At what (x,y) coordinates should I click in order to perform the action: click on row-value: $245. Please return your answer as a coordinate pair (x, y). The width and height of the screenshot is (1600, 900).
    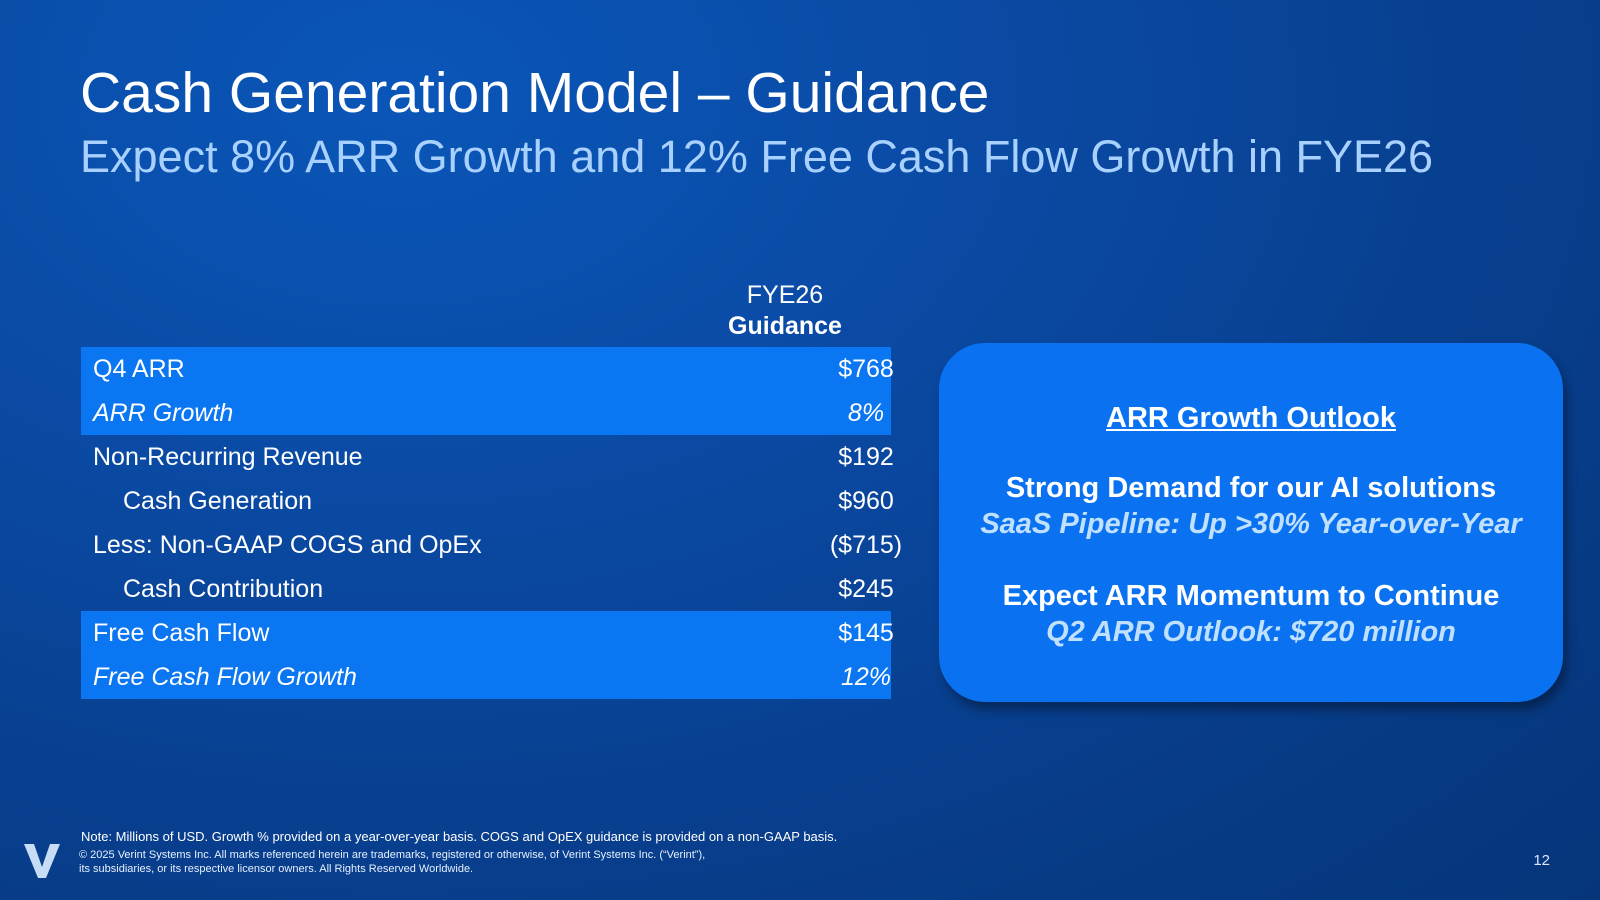
    Looking at the image, I should click on (866, 589).